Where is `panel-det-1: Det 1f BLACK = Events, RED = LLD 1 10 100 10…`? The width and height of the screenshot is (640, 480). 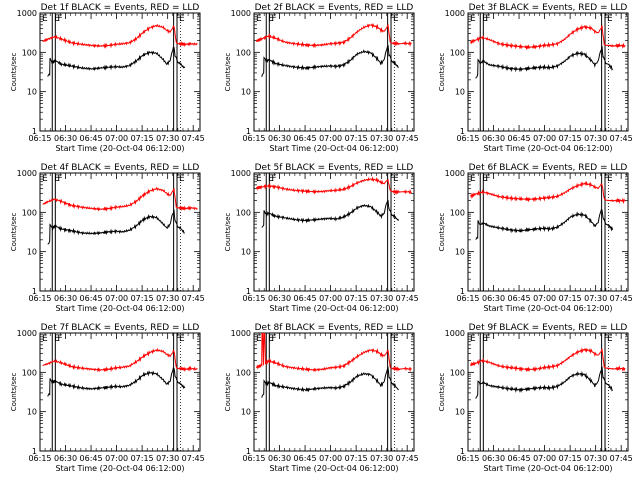 panel-det-1: Det 1f BLACK = Events, RED = LLD 1 10 100 10… is located at coordinates (107, 78).